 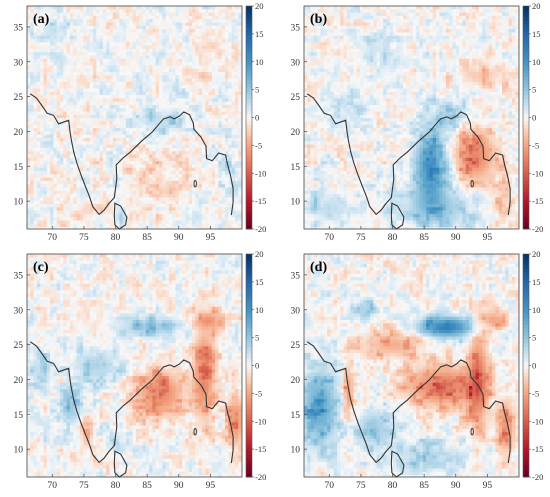 What do you see at coordinates (318, 19) in the screenshot?
I see `panel-label: (b)` at bounding box center [318, 19].